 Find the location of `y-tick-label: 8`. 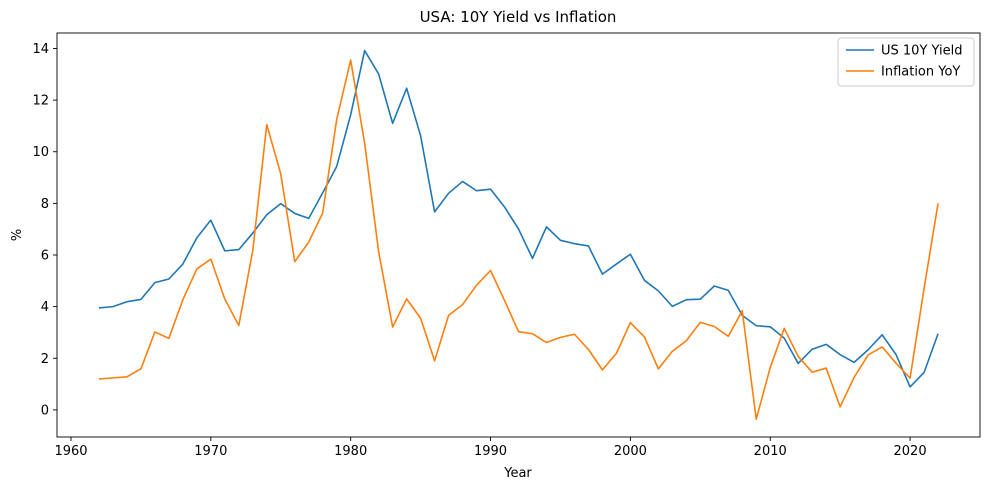

y-tick-label: 8 is located at coordinates (45, 204).